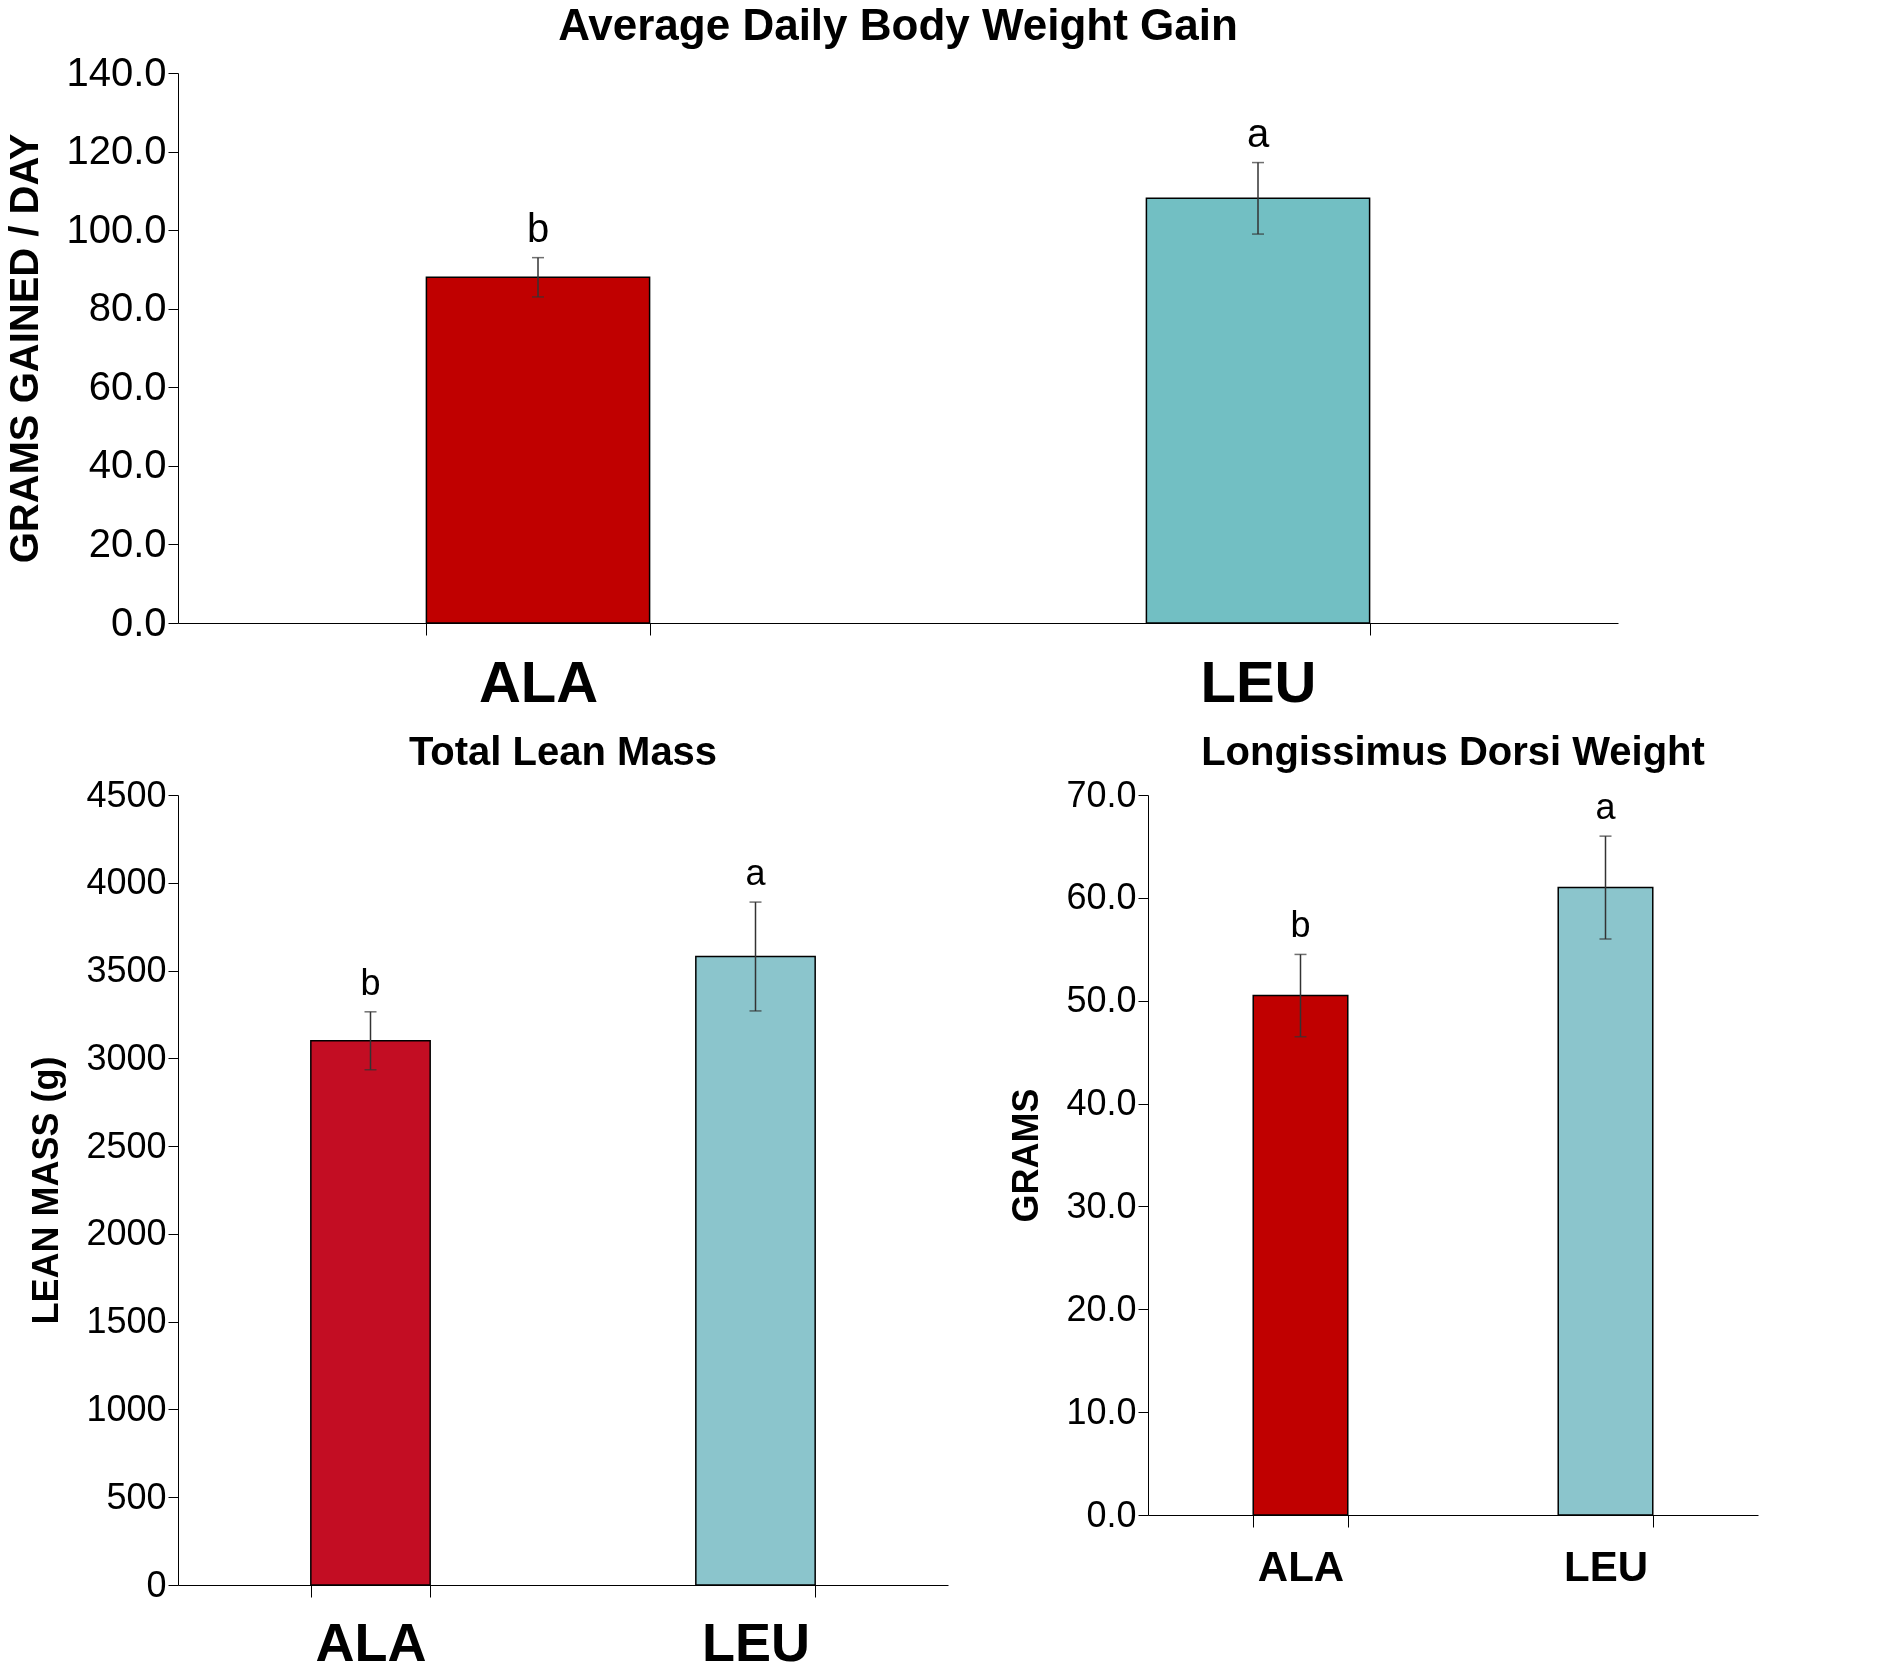  I want to click on y-tick-label: 4000, so click(126, 882).